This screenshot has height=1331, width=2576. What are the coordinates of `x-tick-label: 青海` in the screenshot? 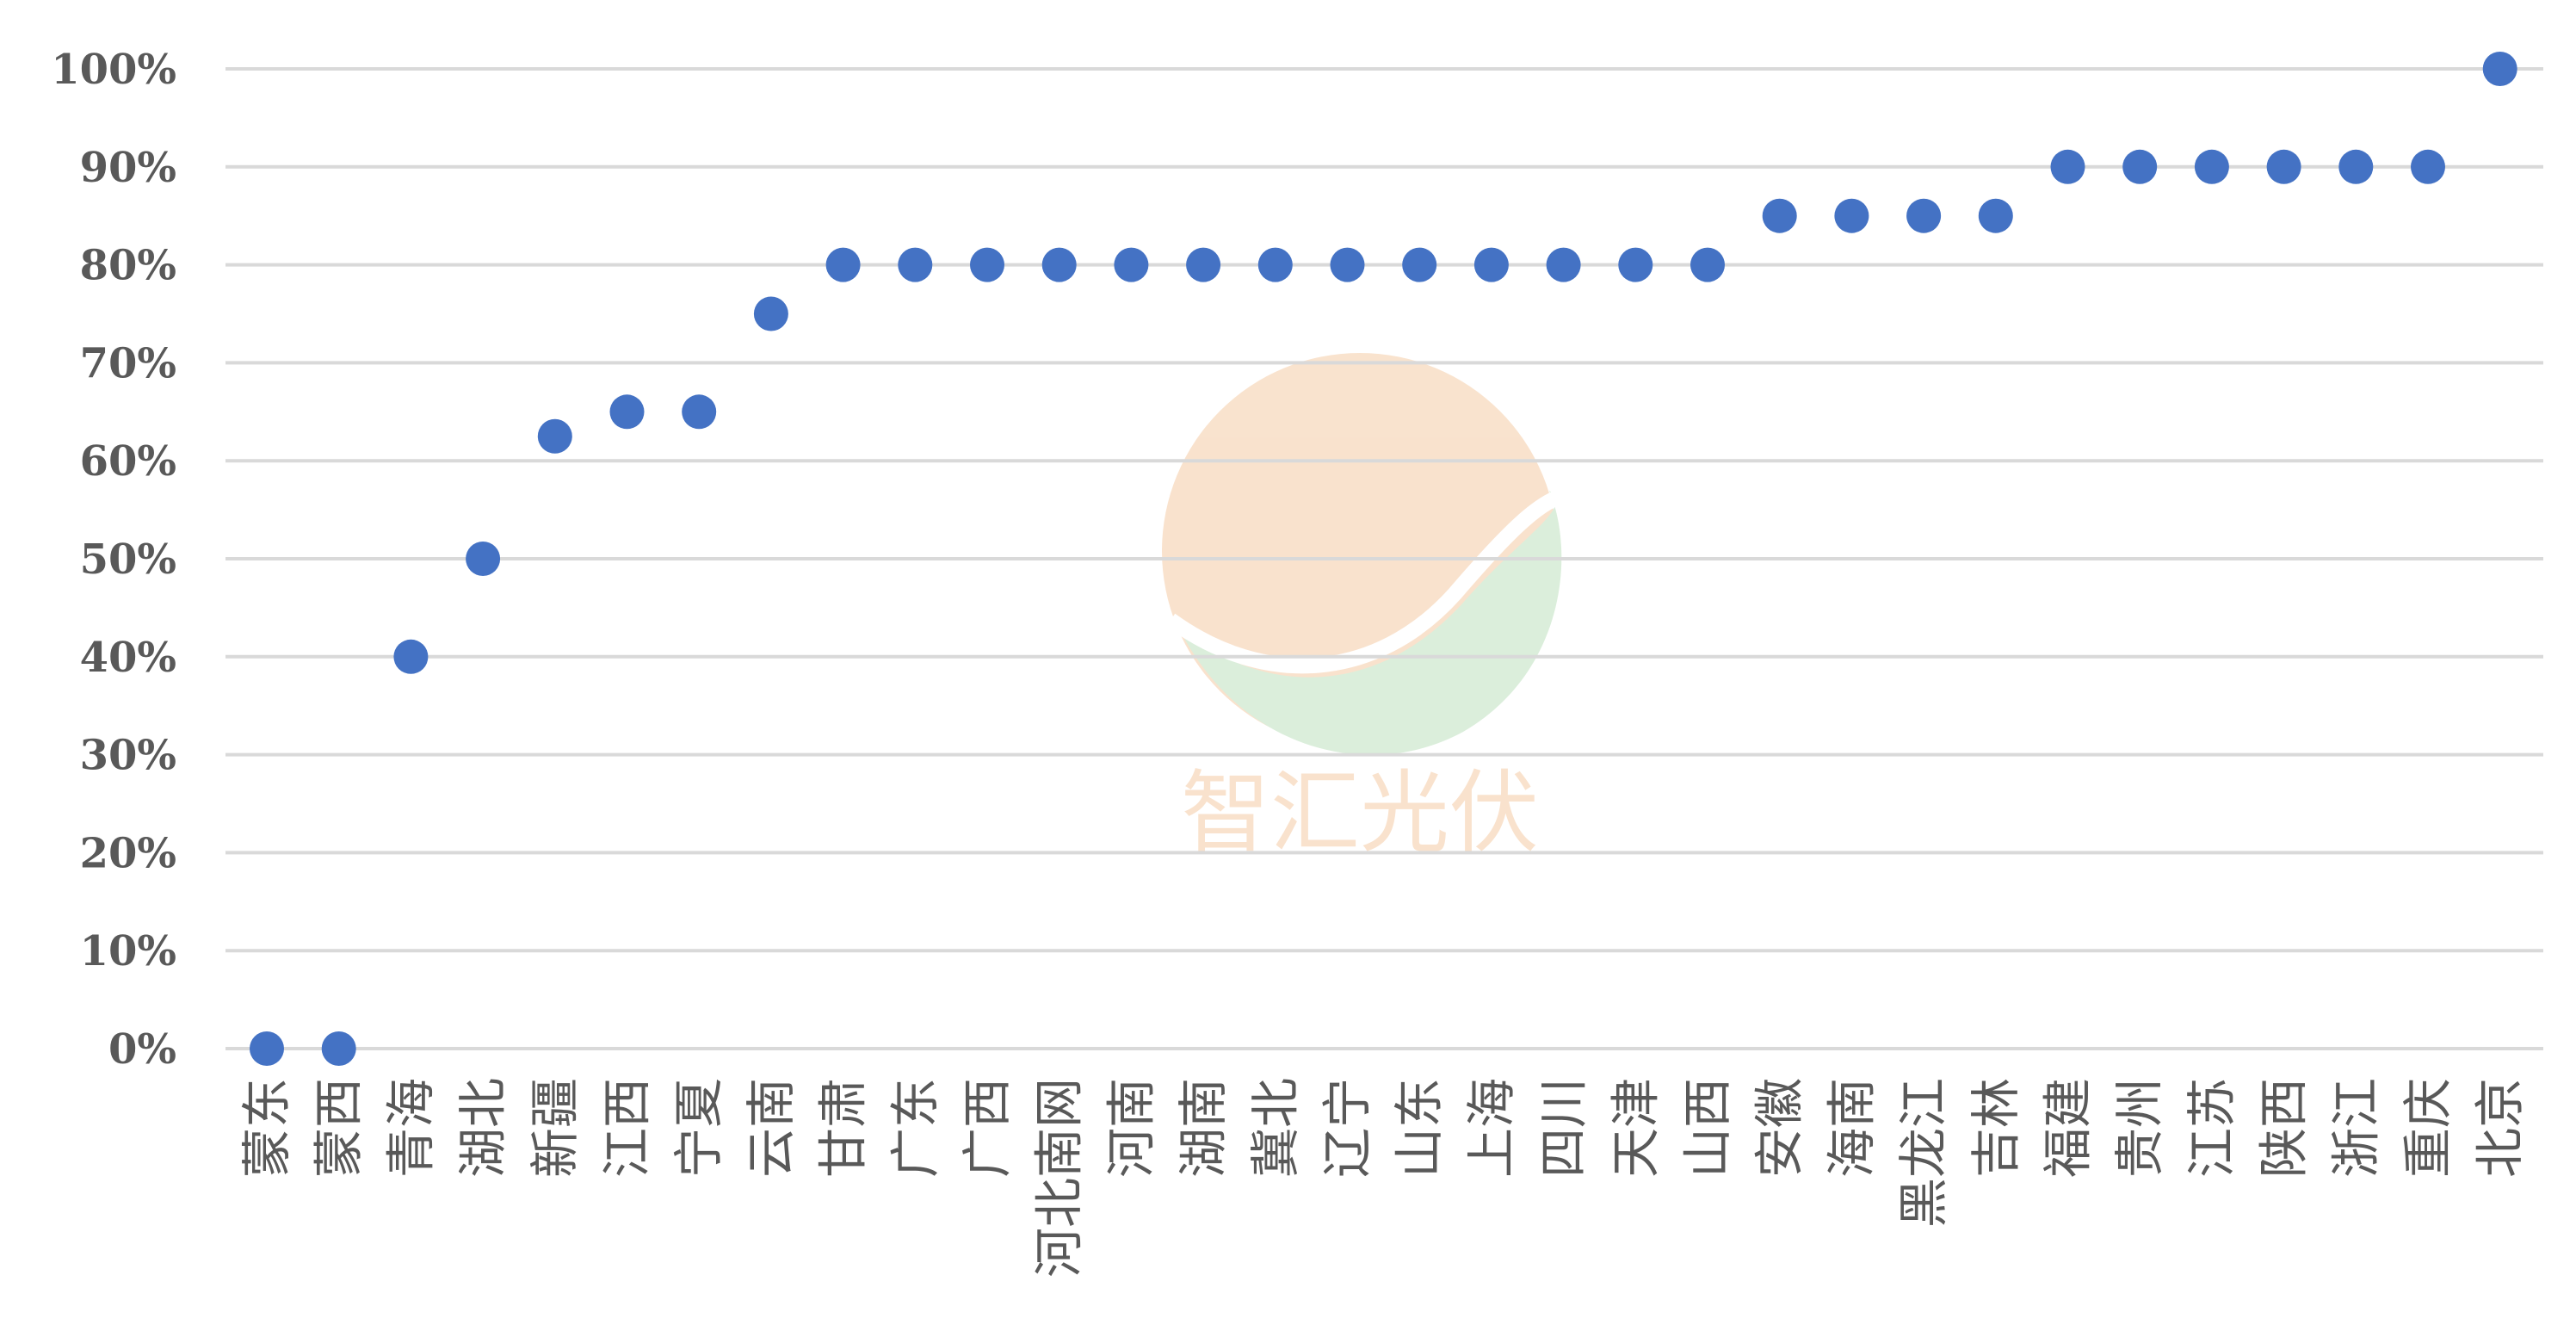 It's located at (410, 1128).